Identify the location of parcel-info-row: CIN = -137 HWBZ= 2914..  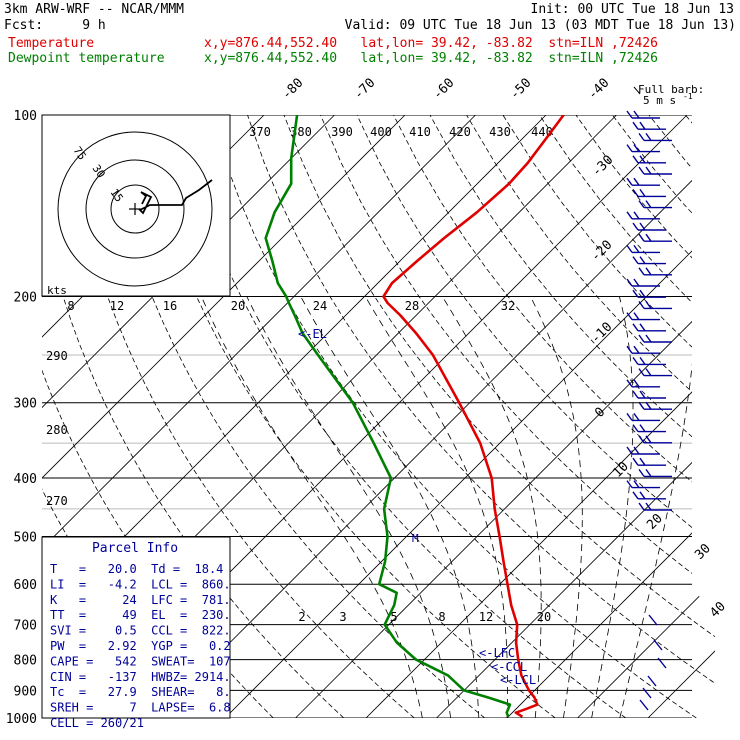
(140, 677).